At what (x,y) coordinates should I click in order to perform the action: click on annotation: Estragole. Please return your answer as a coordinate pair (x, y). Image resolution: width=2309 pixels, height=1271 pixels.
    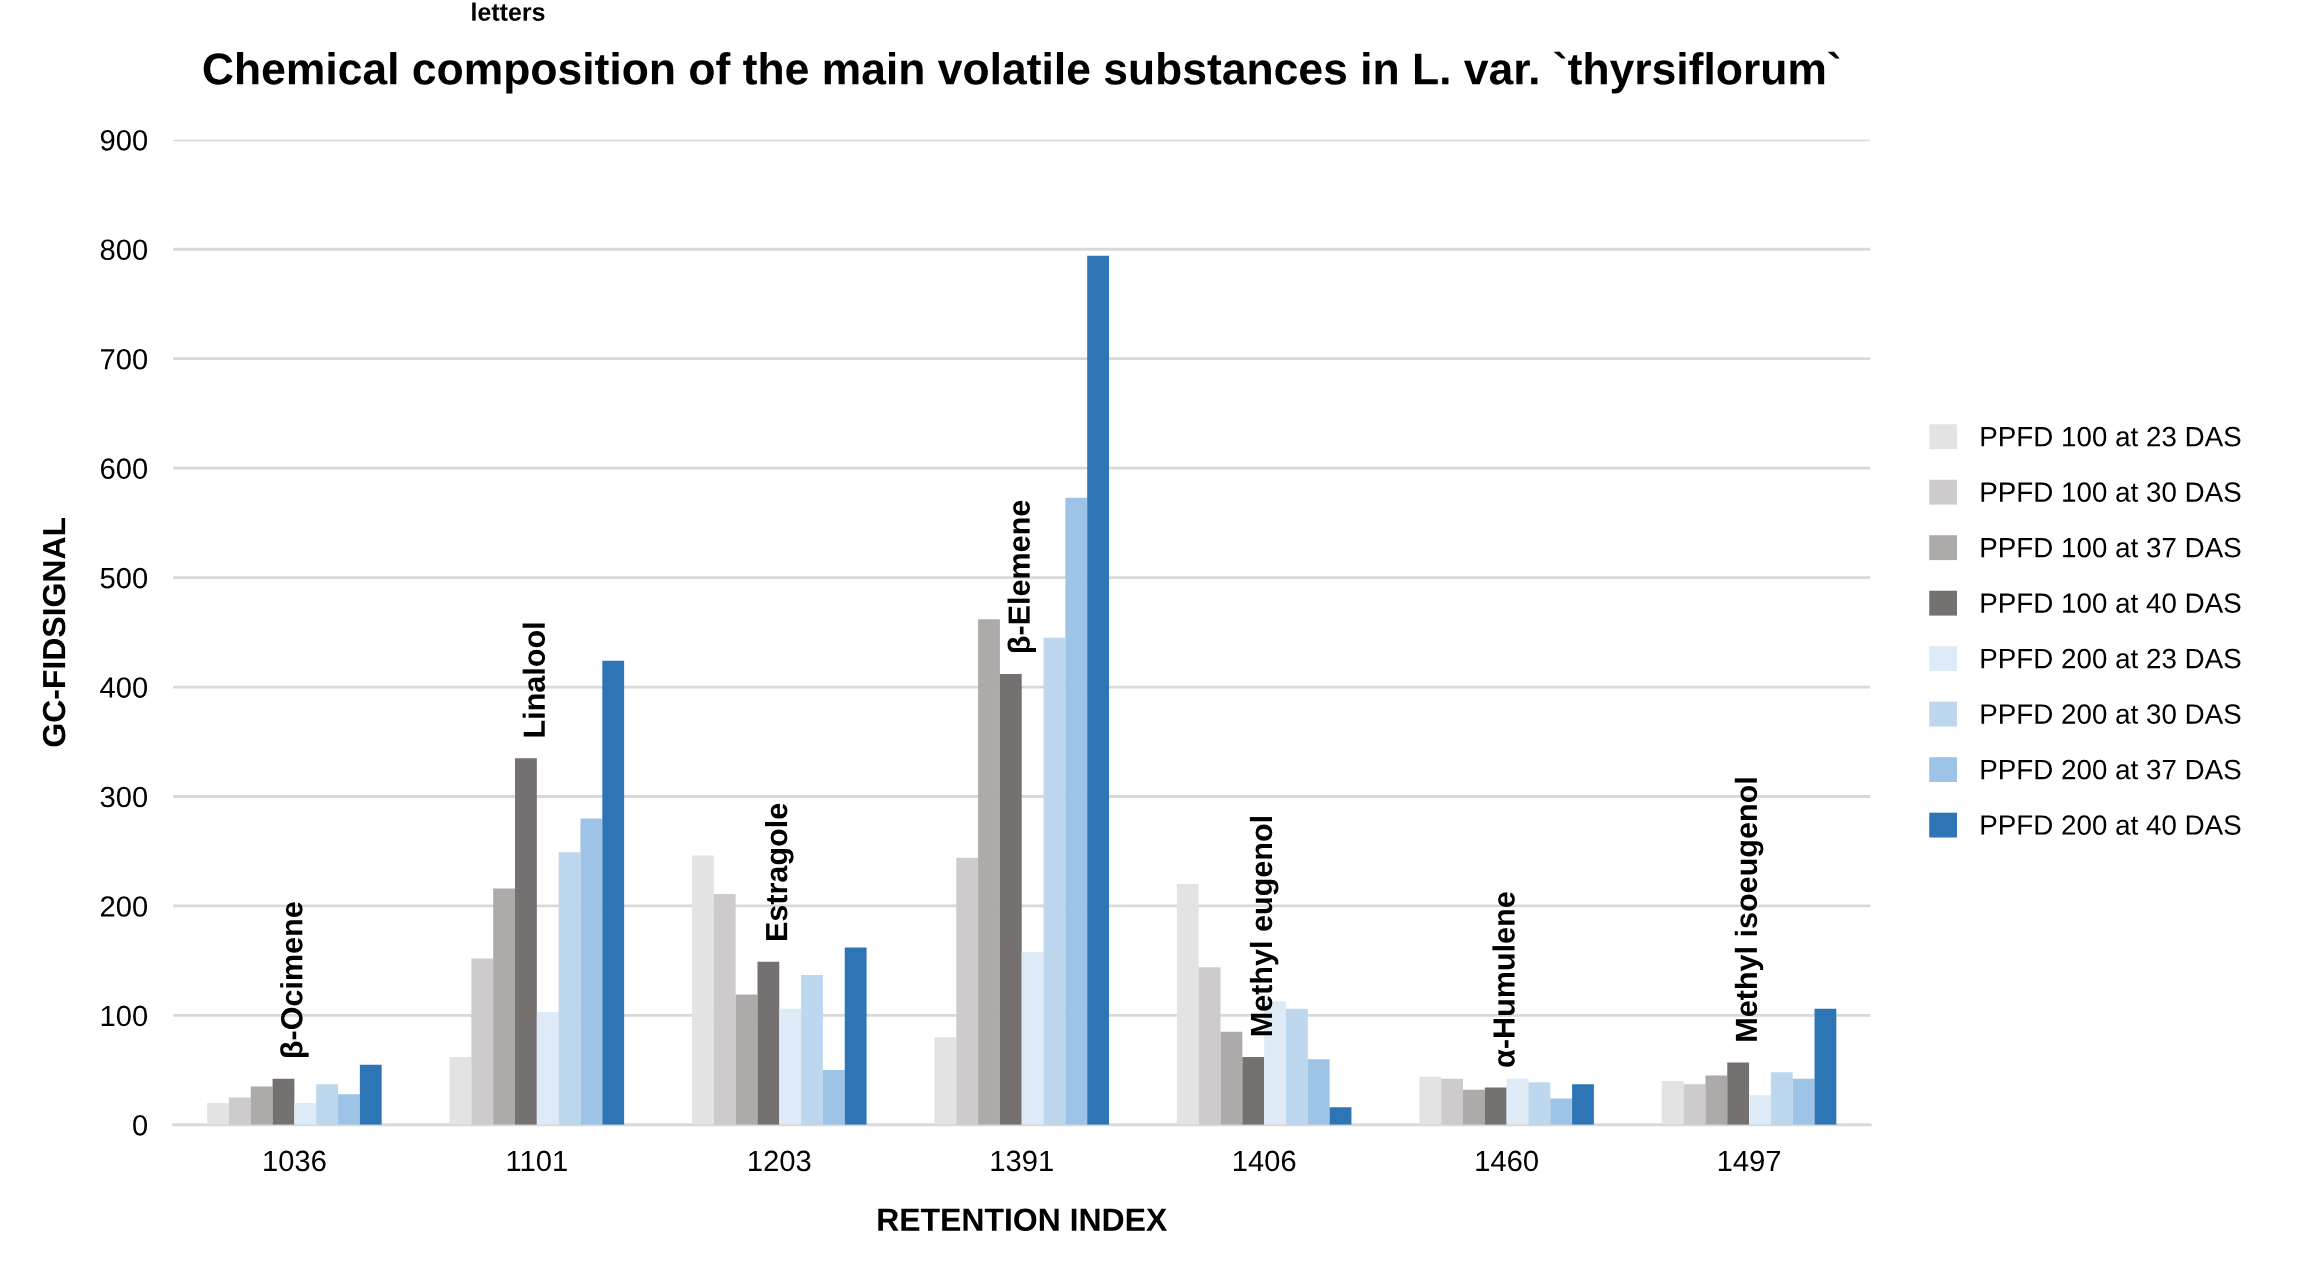
    Looking at the image, I should click on (779, 872).